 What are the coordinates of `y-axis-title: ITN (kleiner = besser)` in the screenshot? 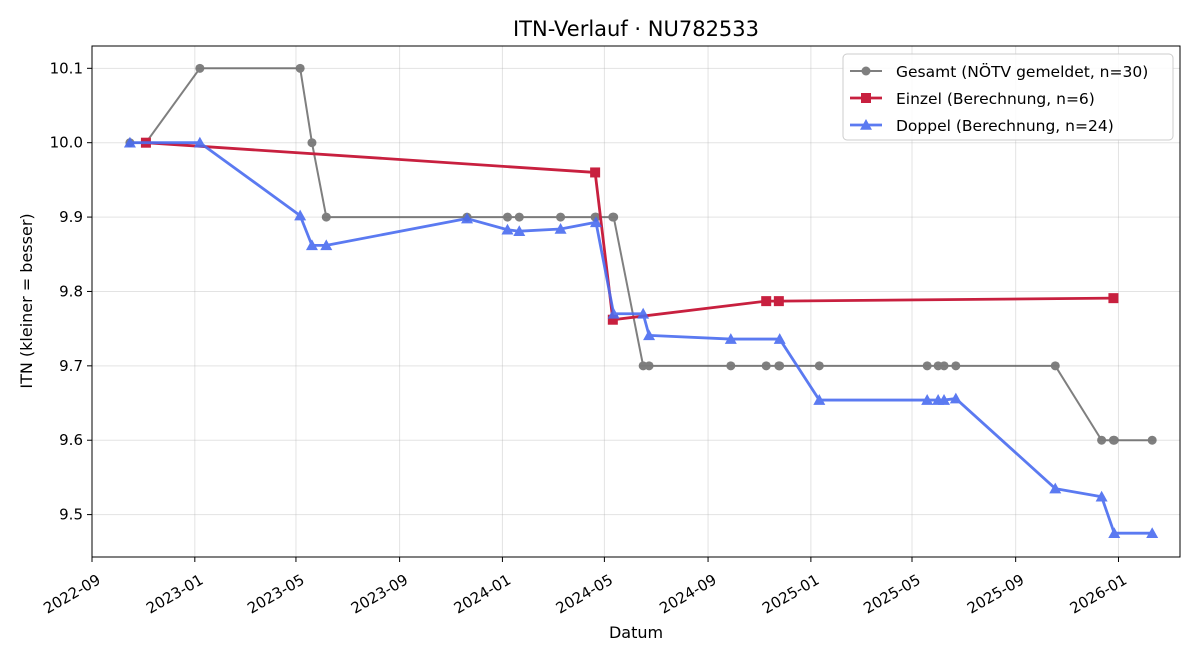 It's located at (26, 300).